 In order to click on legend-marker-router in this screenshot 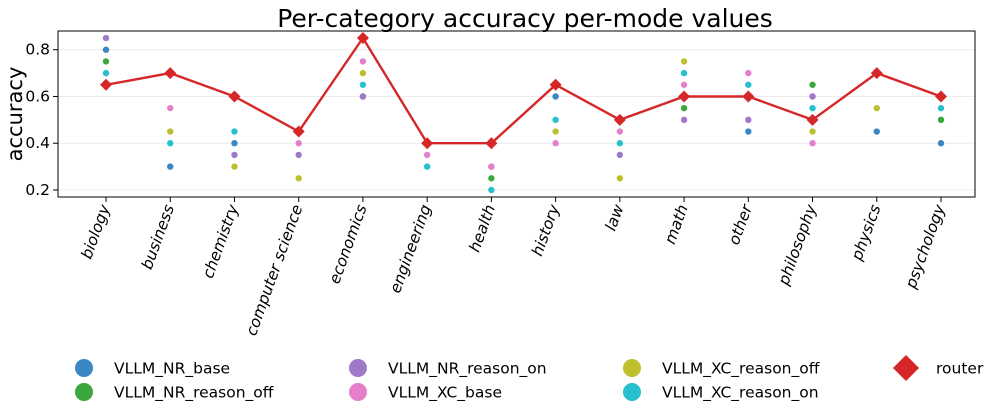, I will do `click(906, 368)`.